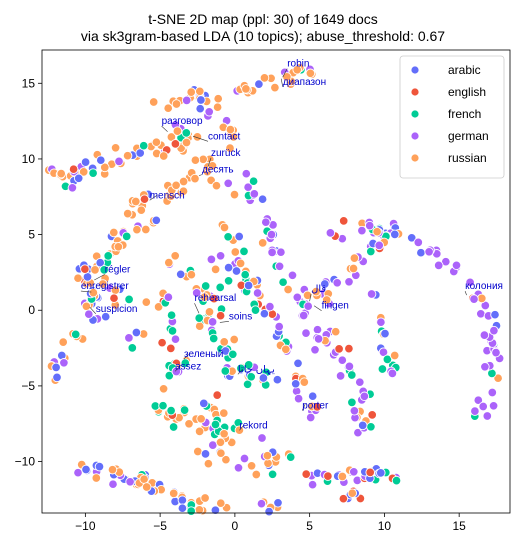 This screenshot has width=518, height=548. What do you see at coordinates (29, 159) in the screenshot?
I see `y-tick-label: 10` at bounding box center [29, 159].